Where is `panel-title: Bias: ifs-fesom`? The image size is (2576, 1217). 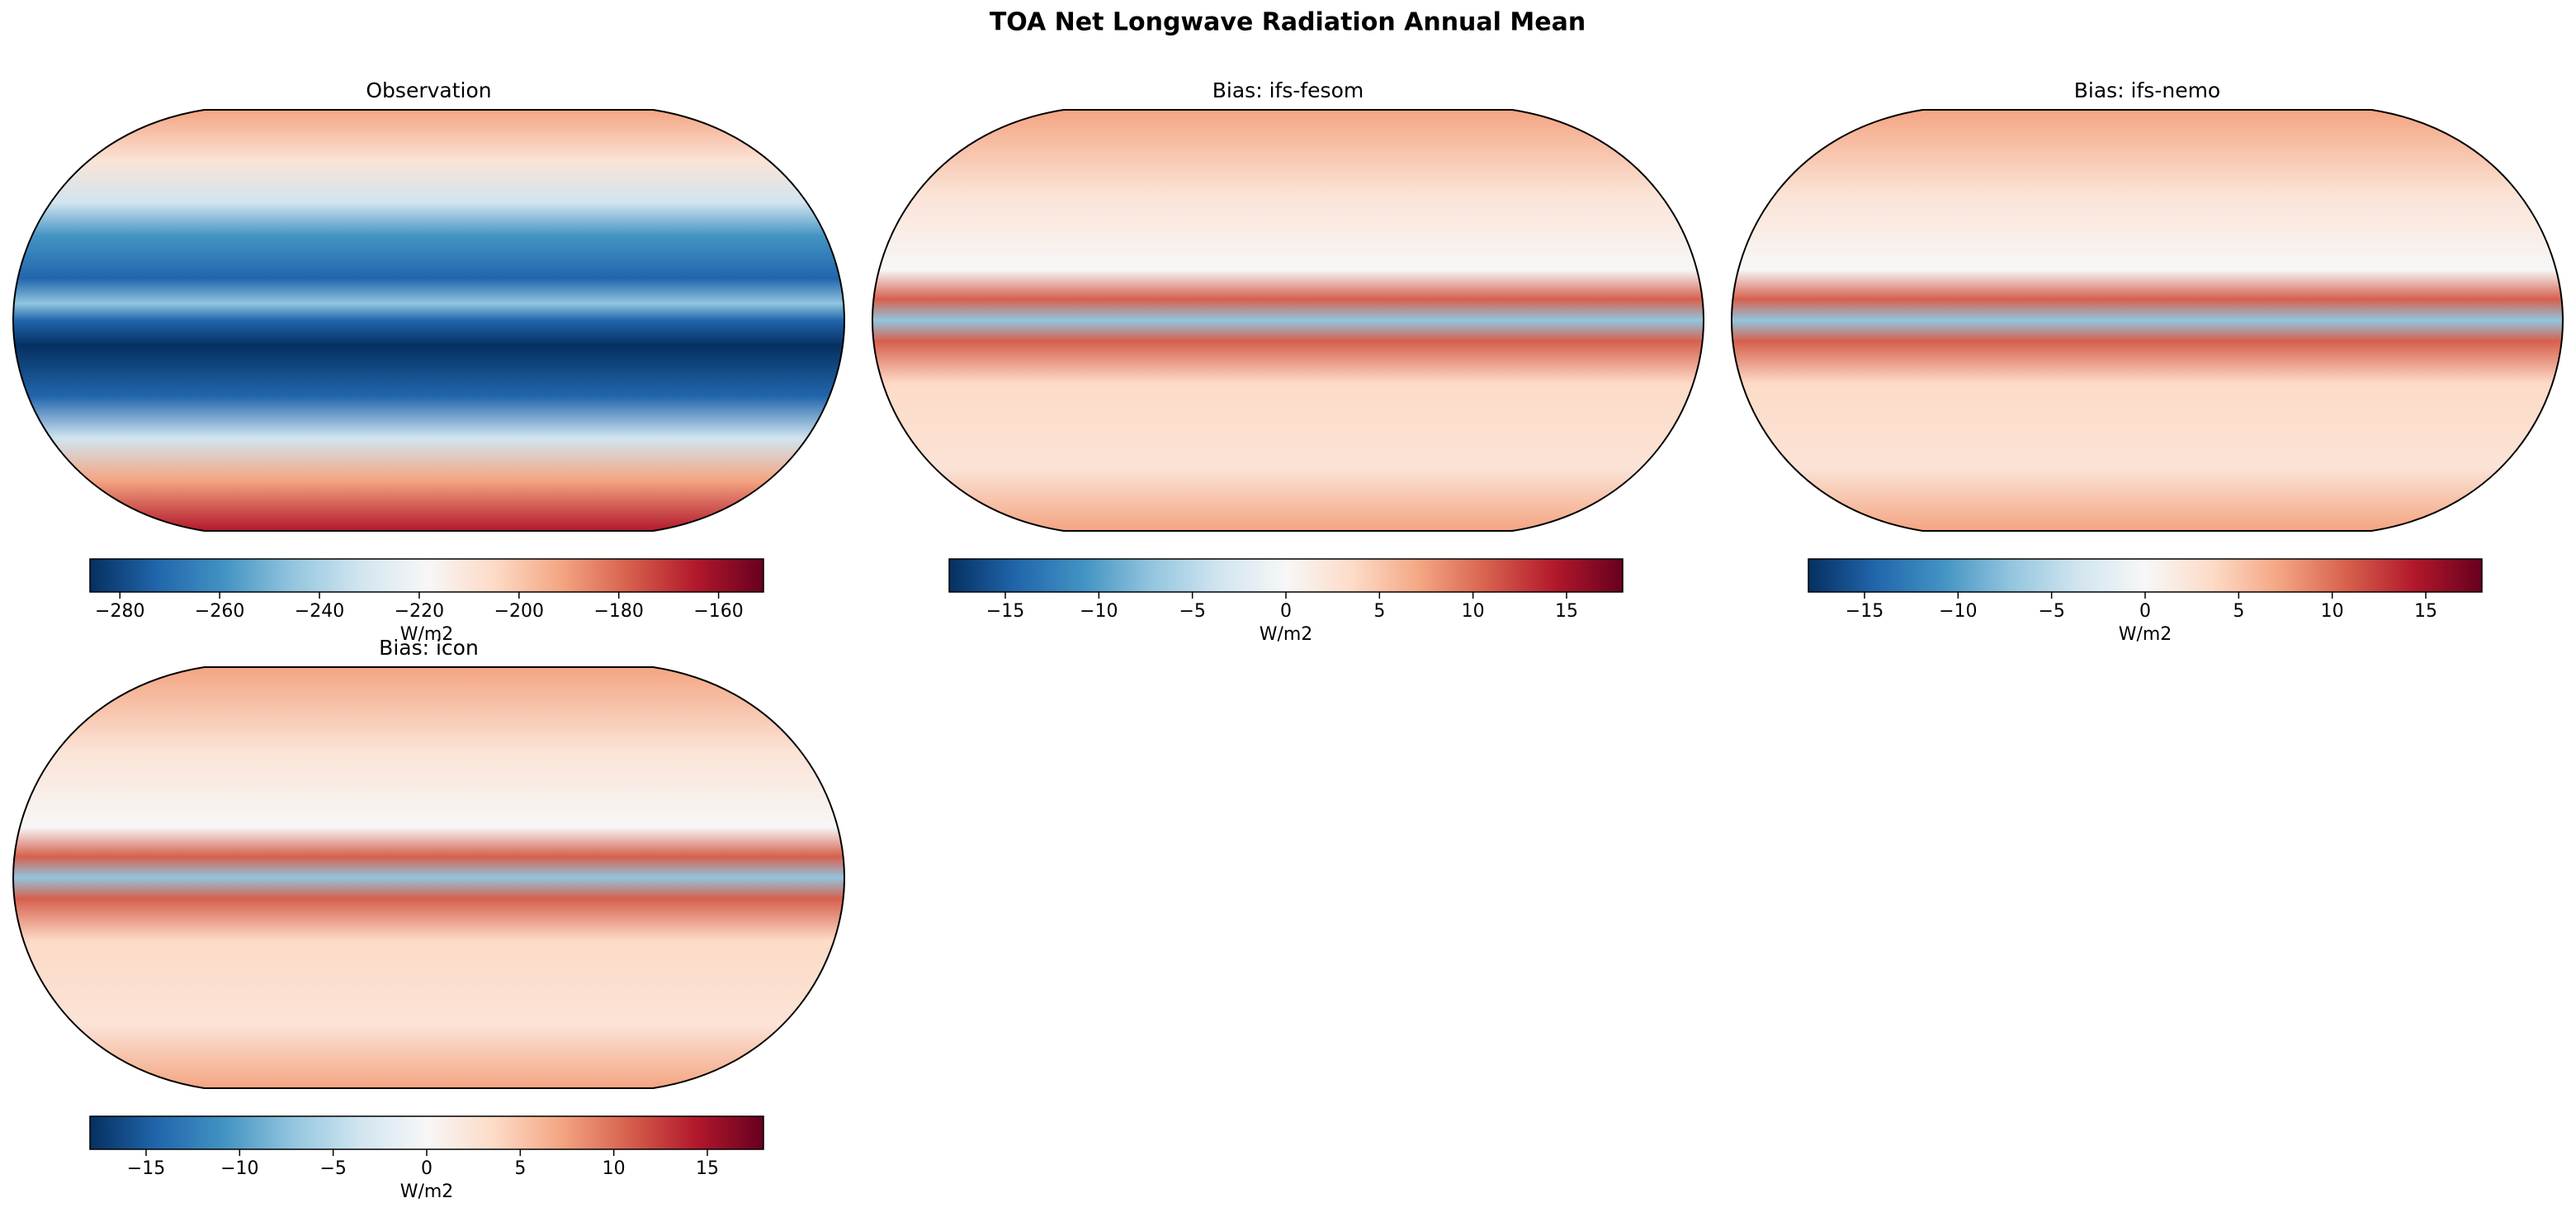
panel-title: Bias: ifs-fesom is located at coordinates (1288, 90).